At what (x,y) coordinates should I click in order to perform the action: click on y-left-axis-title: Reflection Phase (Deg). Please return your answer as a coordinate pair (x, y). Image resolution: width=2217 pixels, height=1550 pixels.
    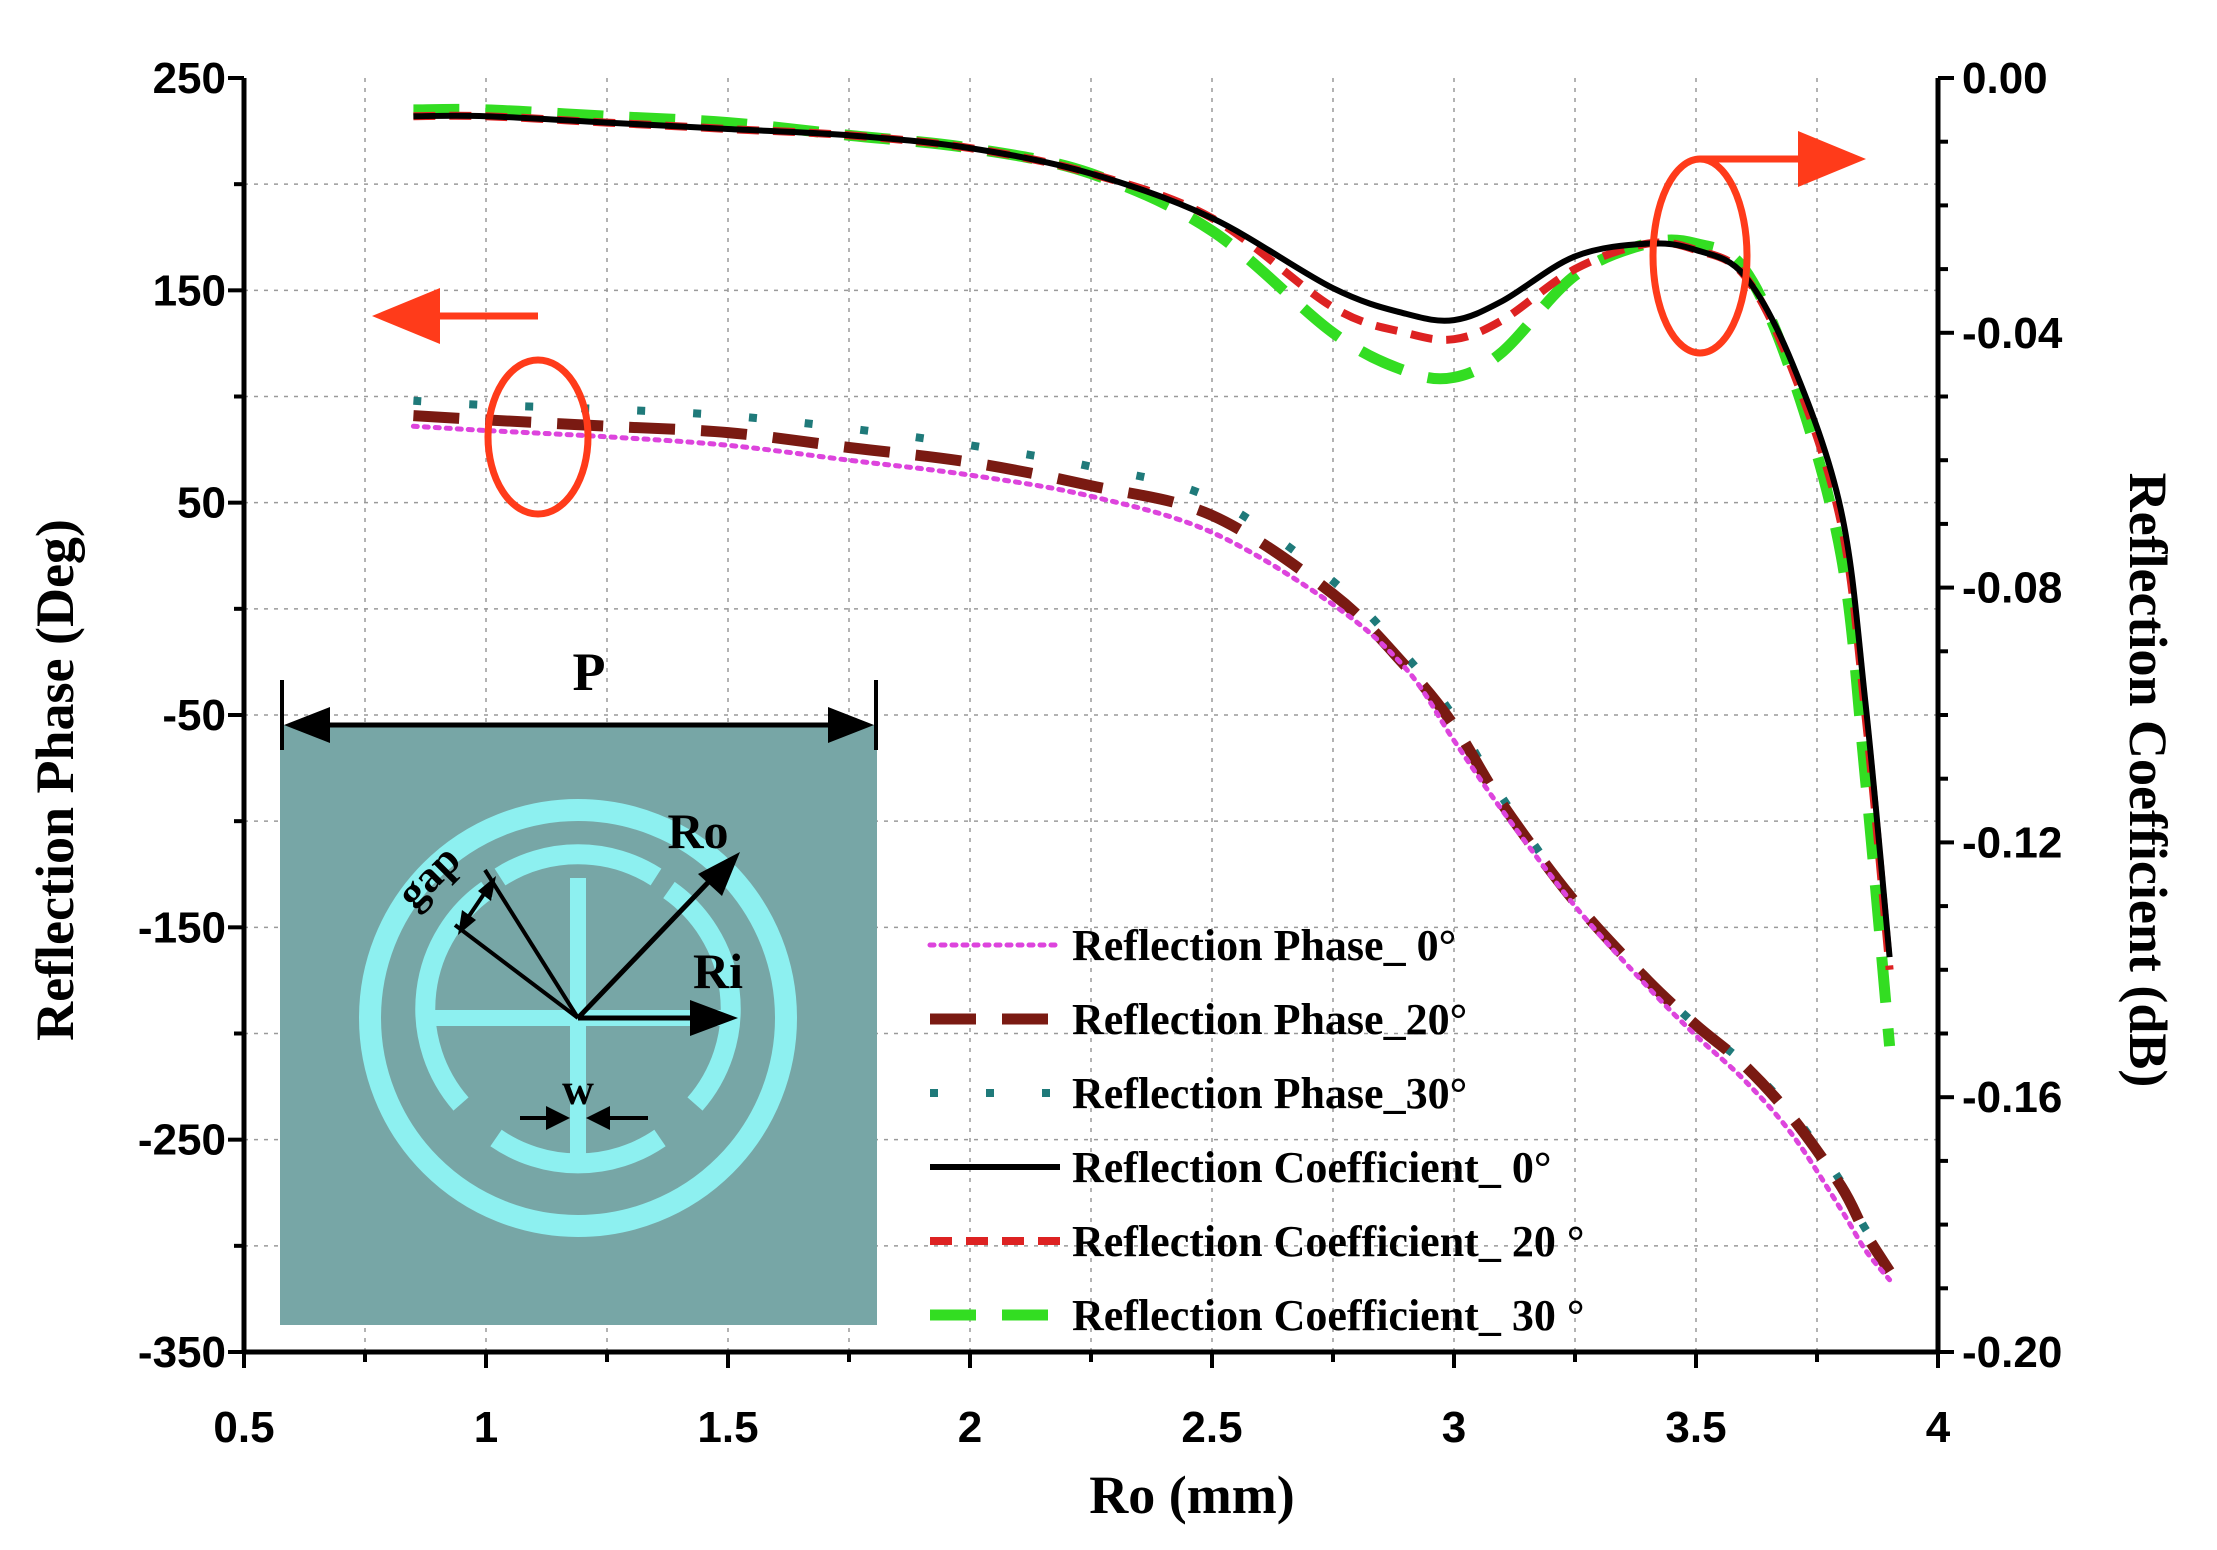
    Looking at the image, I should click on (55, 780).